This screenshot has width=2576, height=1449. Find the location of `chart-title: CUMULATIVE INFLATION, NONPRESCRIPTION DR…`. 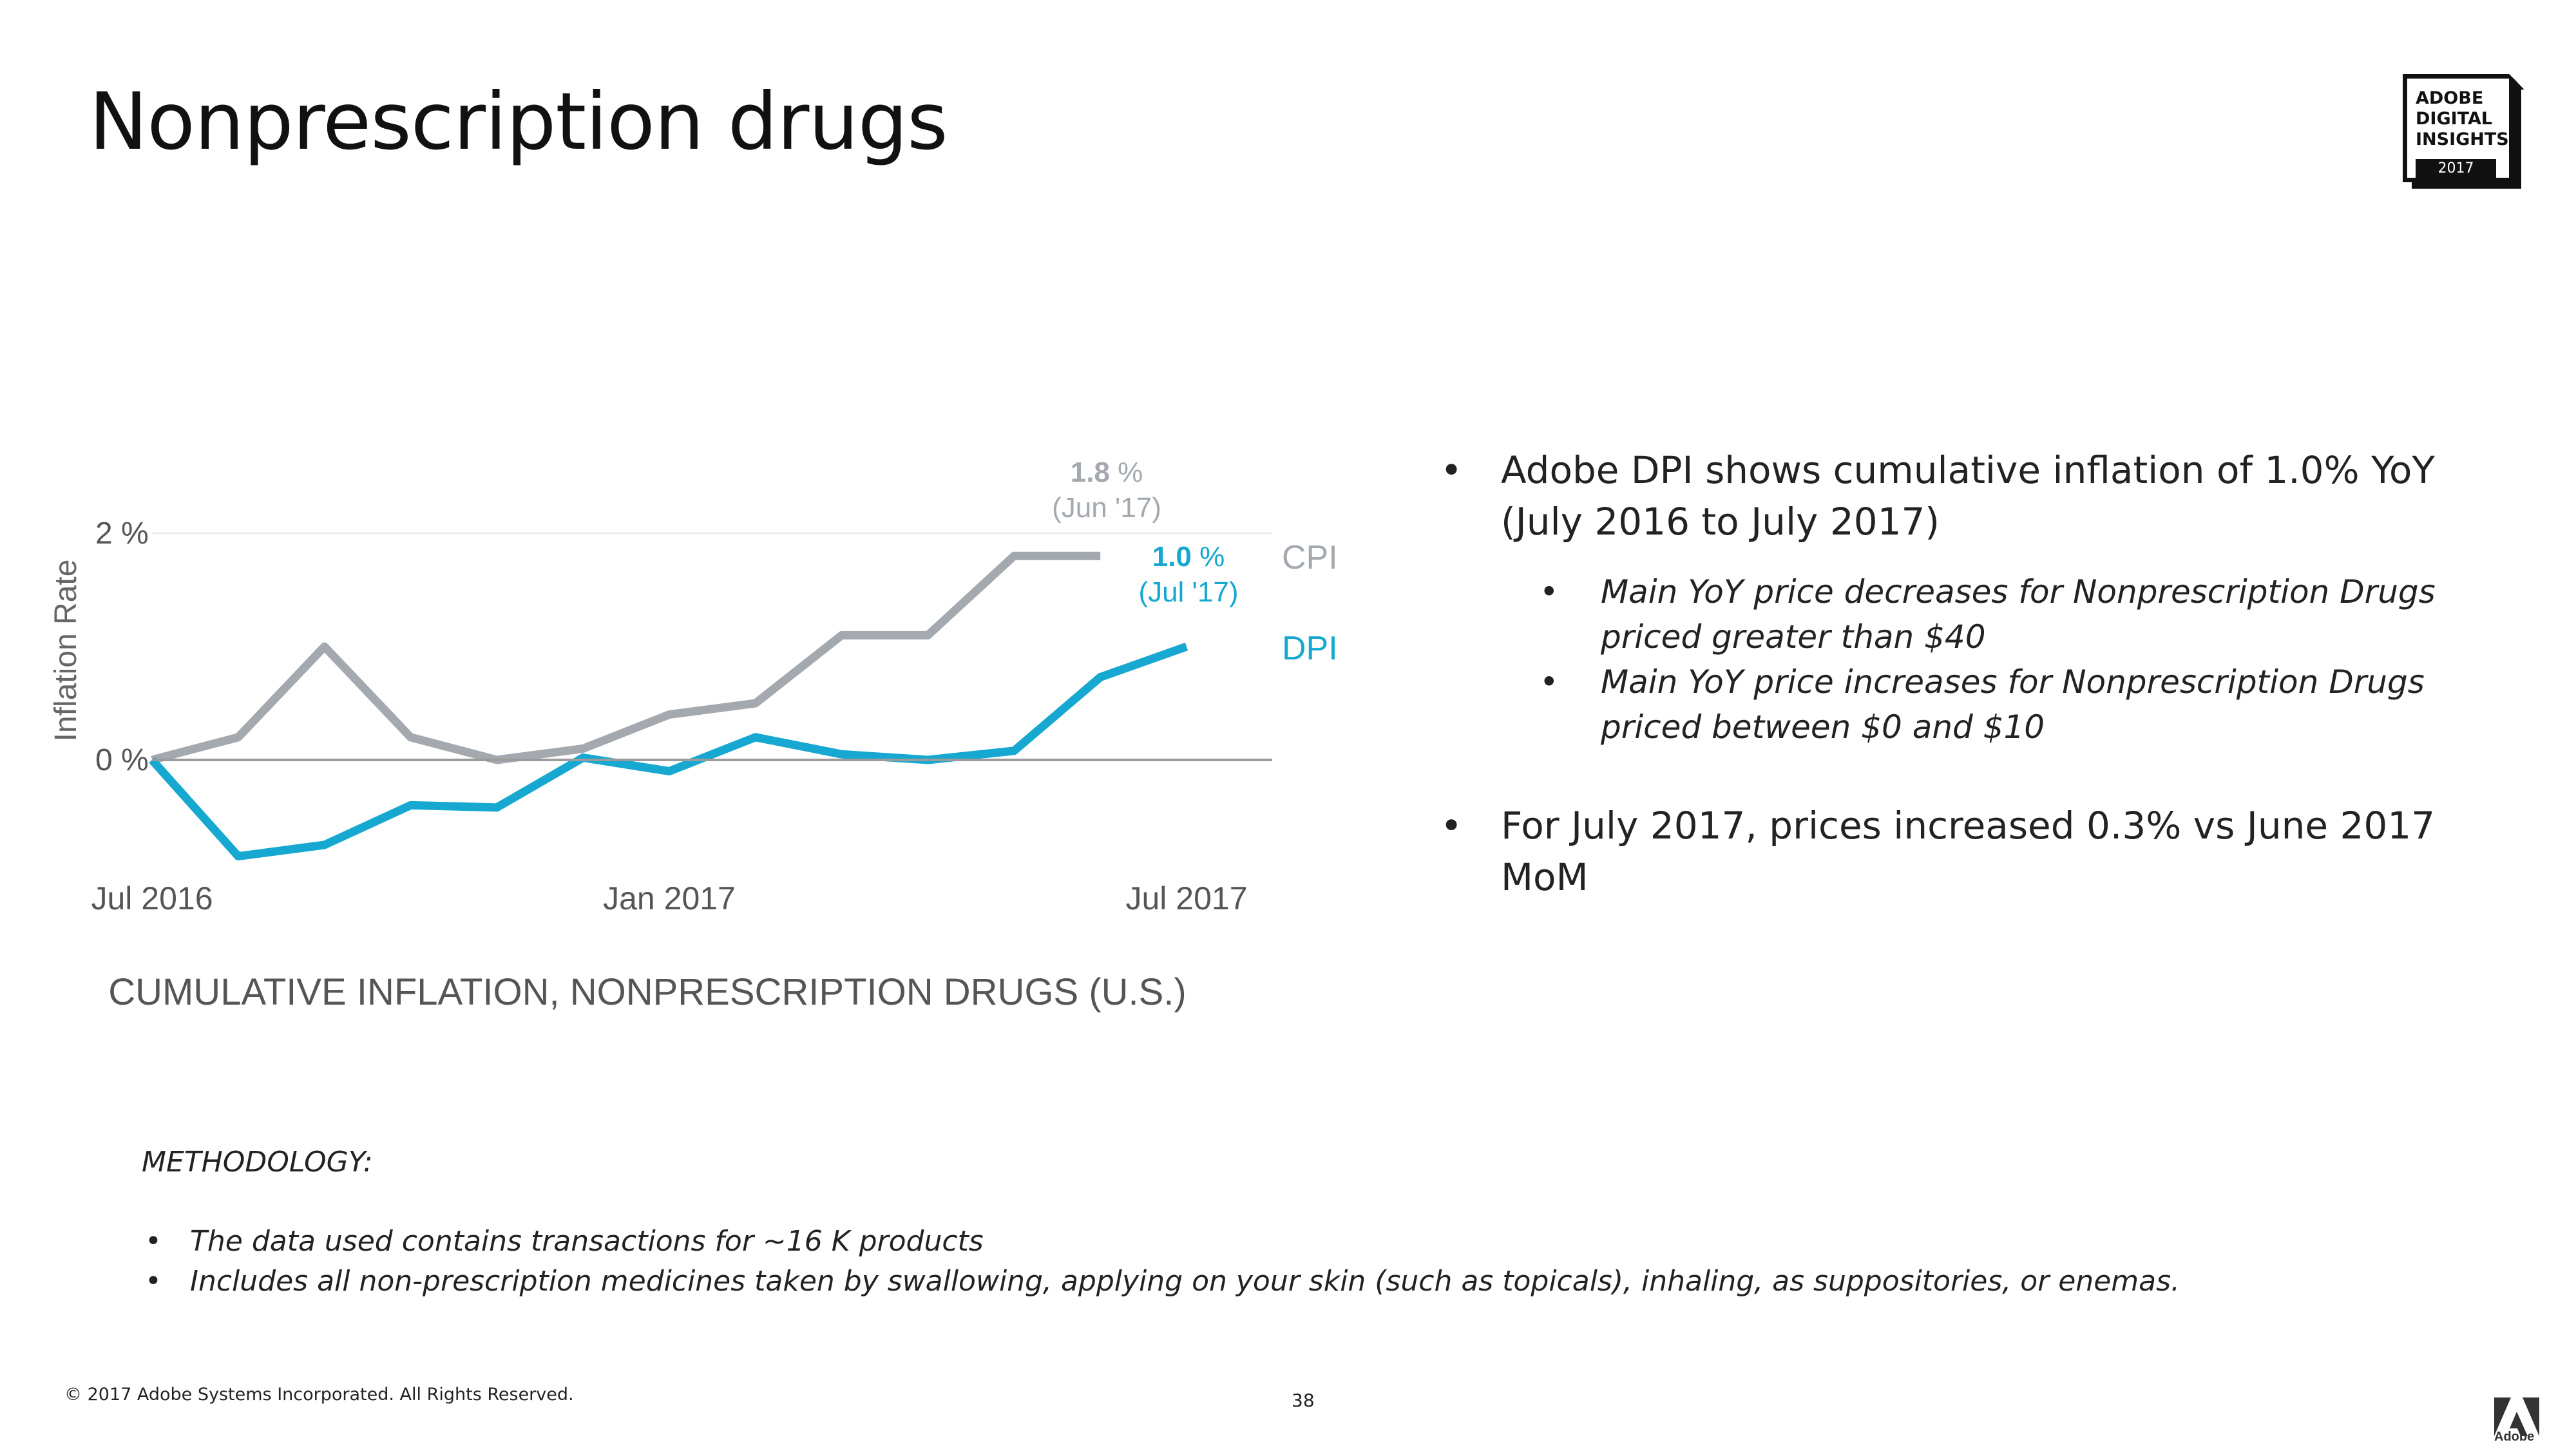

chart-title: CUMULATIVE INFLATION, NONPRESCRIPTION DR… is located at coordinates (647, 992).